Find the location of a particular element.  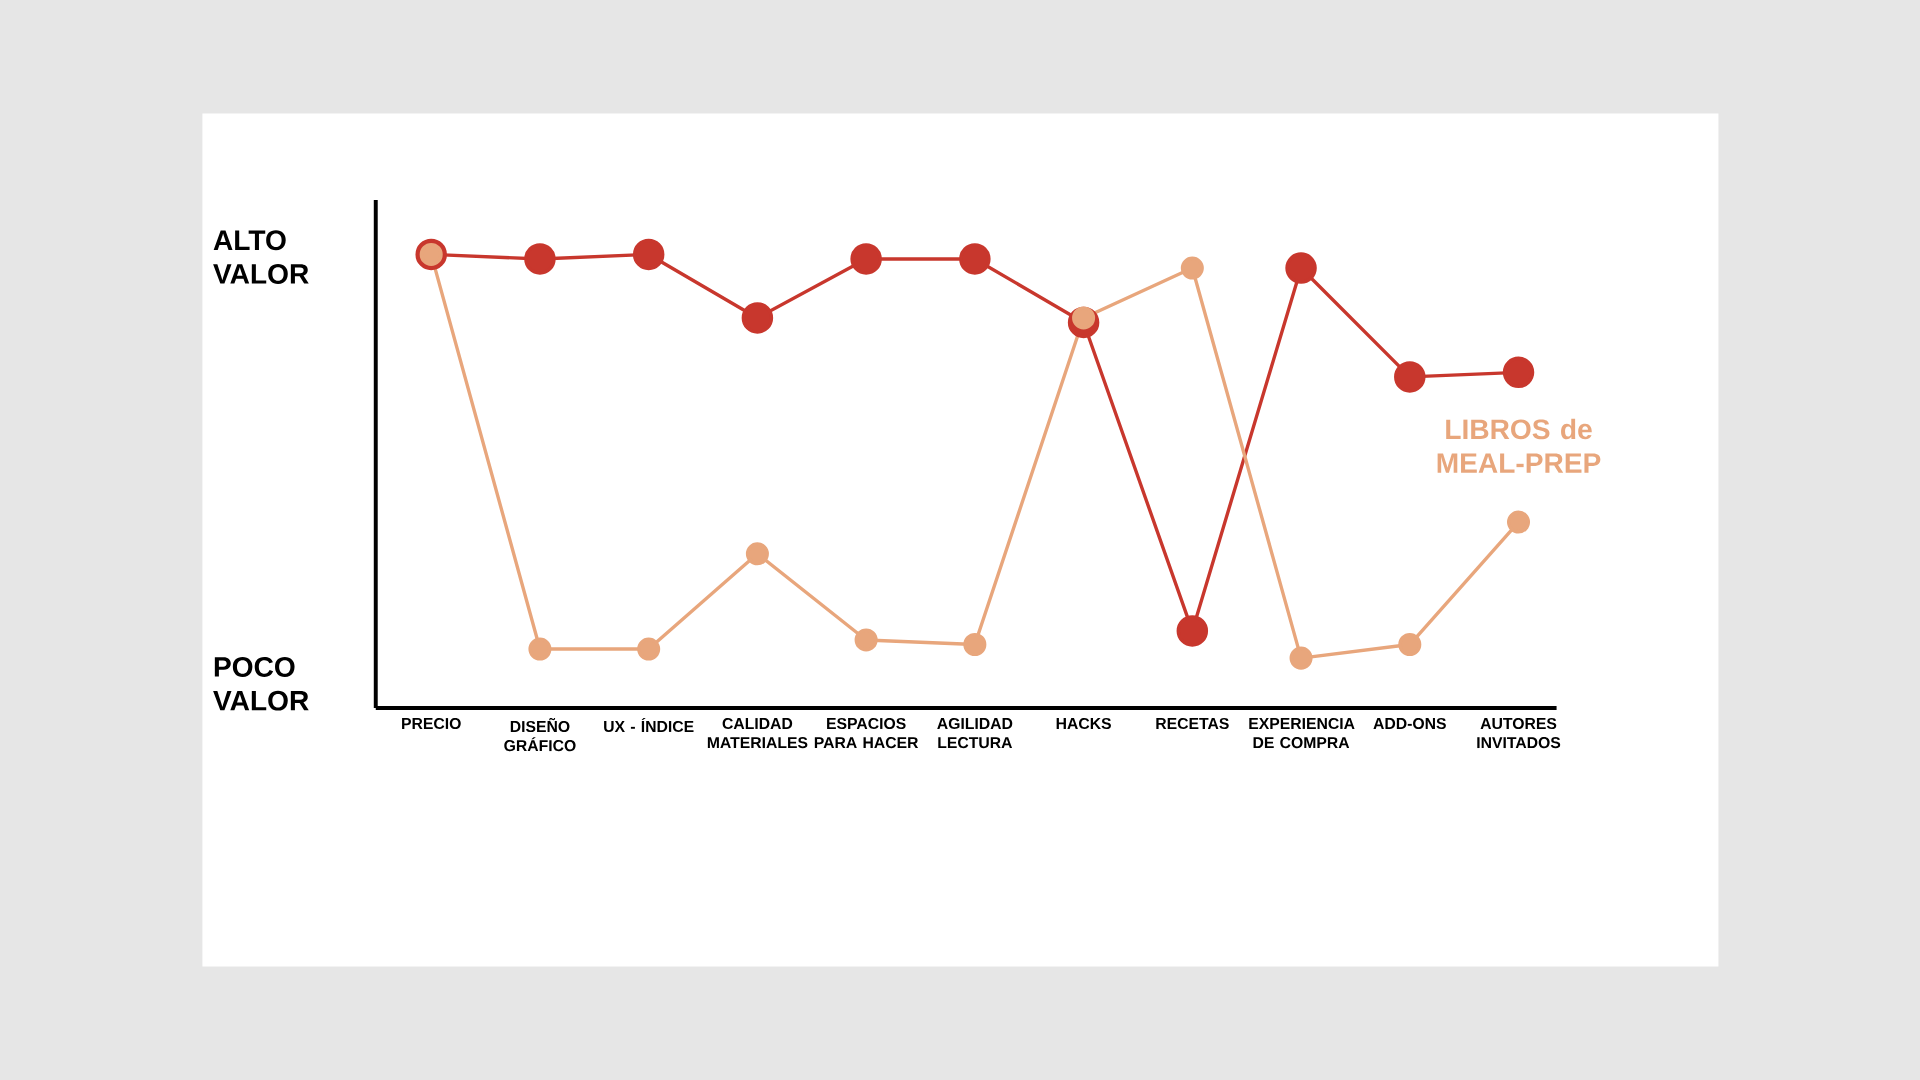

x-tick-label: DISEÑO GRÁFICO is located at coordinates (540, 734).